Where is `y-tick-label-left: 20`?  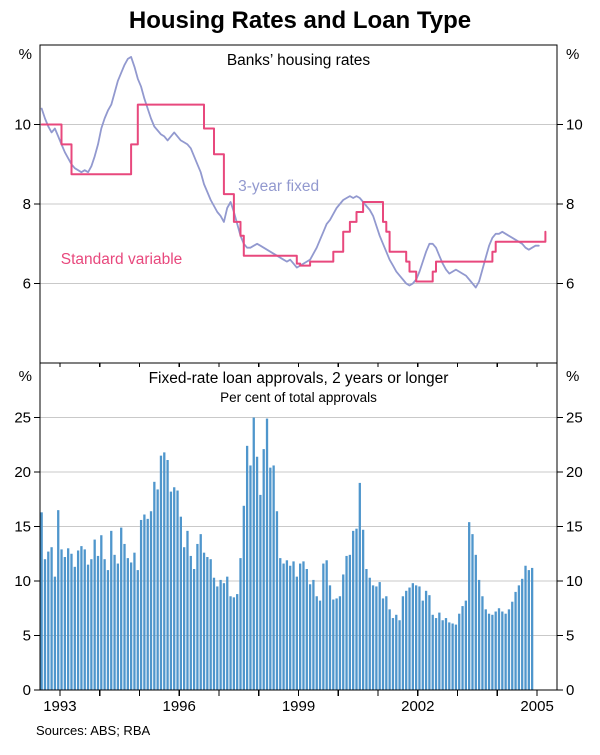 y-tick-label-left: 20 is located at coordinates (22, 472).